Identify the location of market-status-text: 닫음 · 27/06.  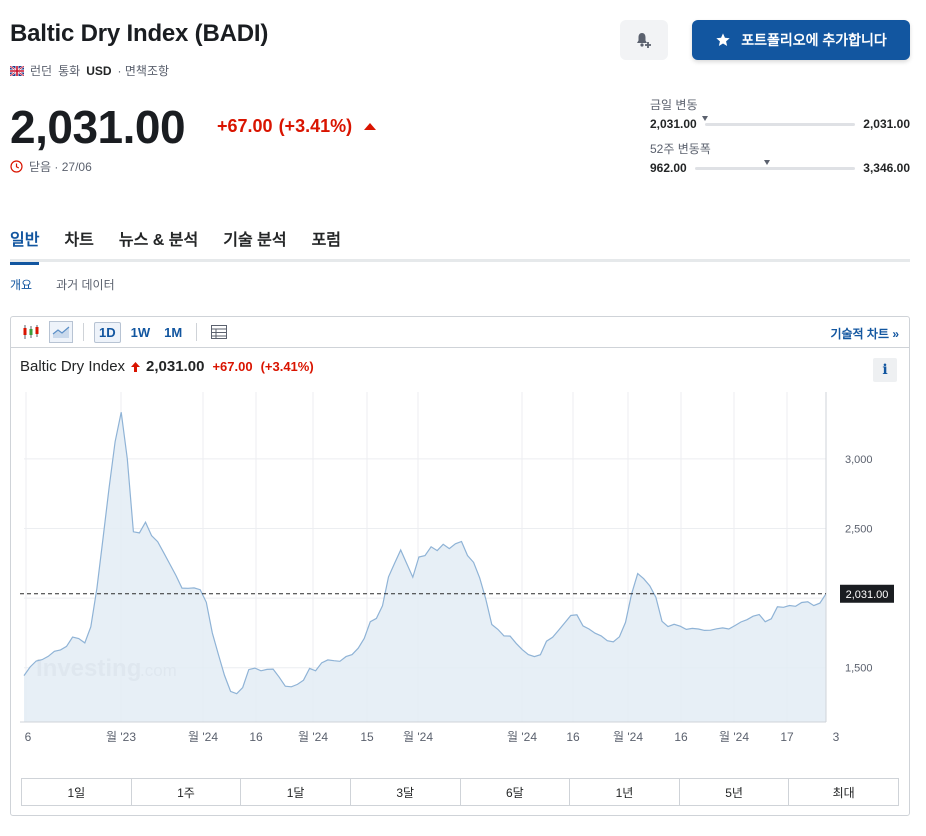
(60, 167).